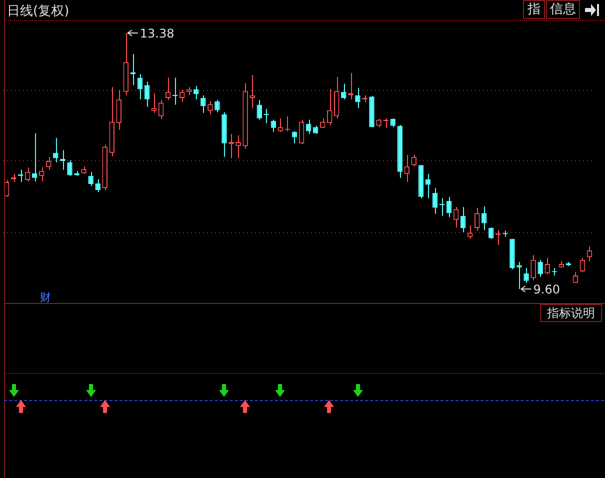 This screenshot has width=605, height=478. I want to click on annotation: 9.60, so click(546, 289).